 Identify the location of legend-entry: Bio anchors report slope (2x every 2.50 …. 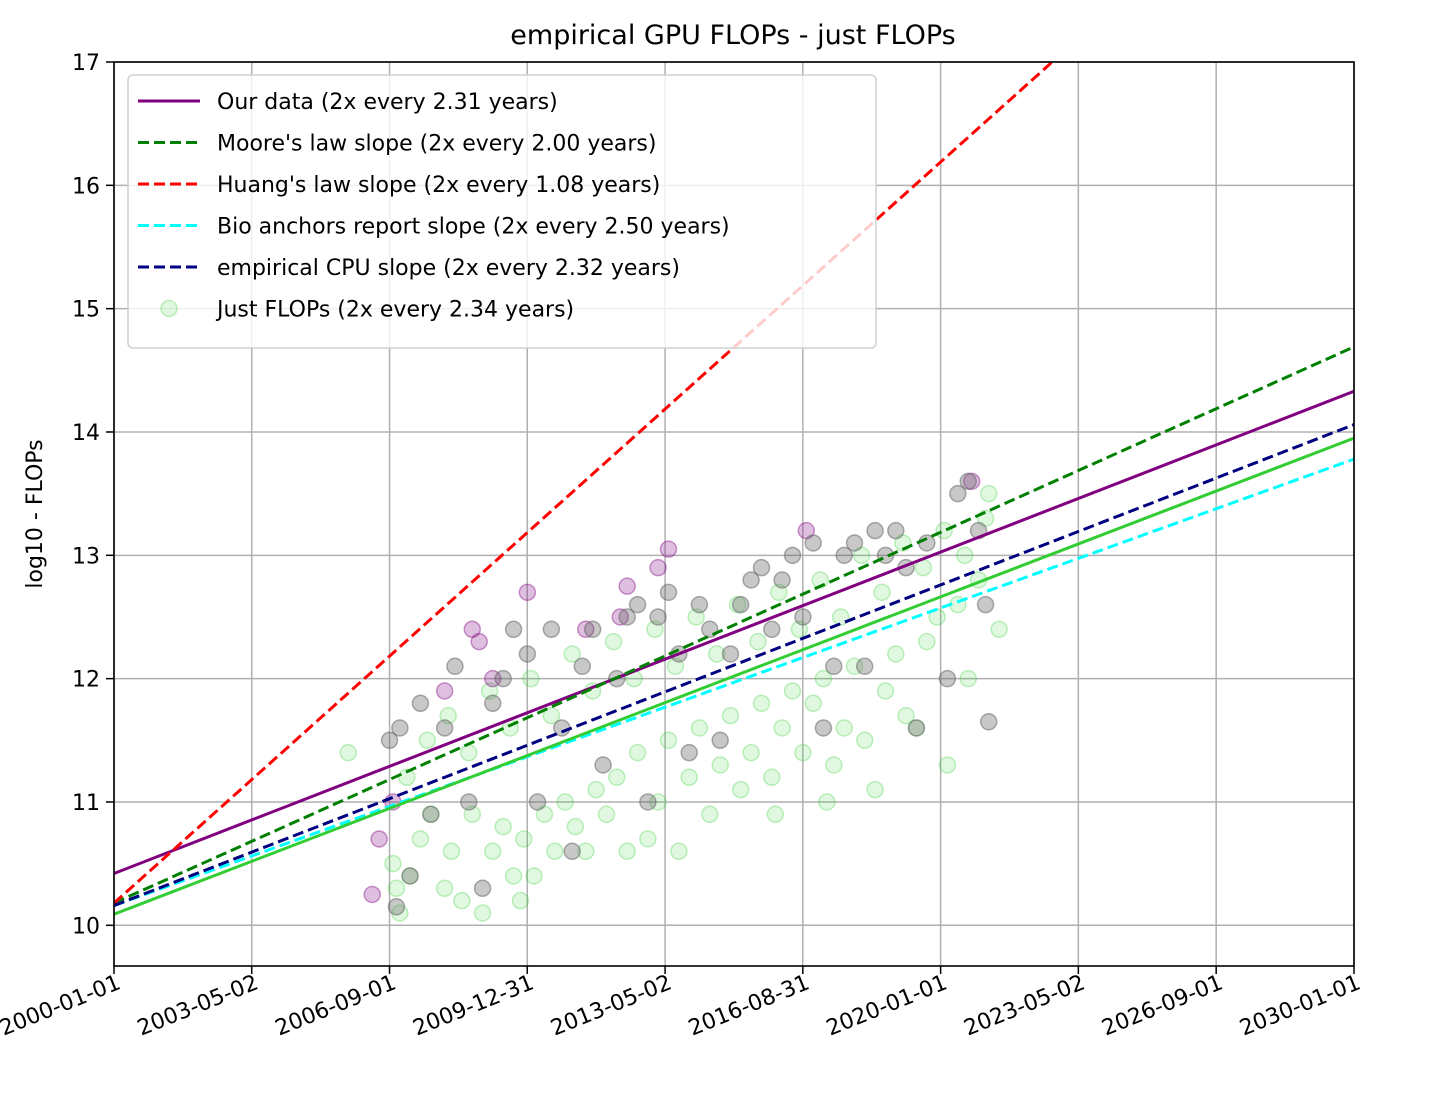
(473, 227).